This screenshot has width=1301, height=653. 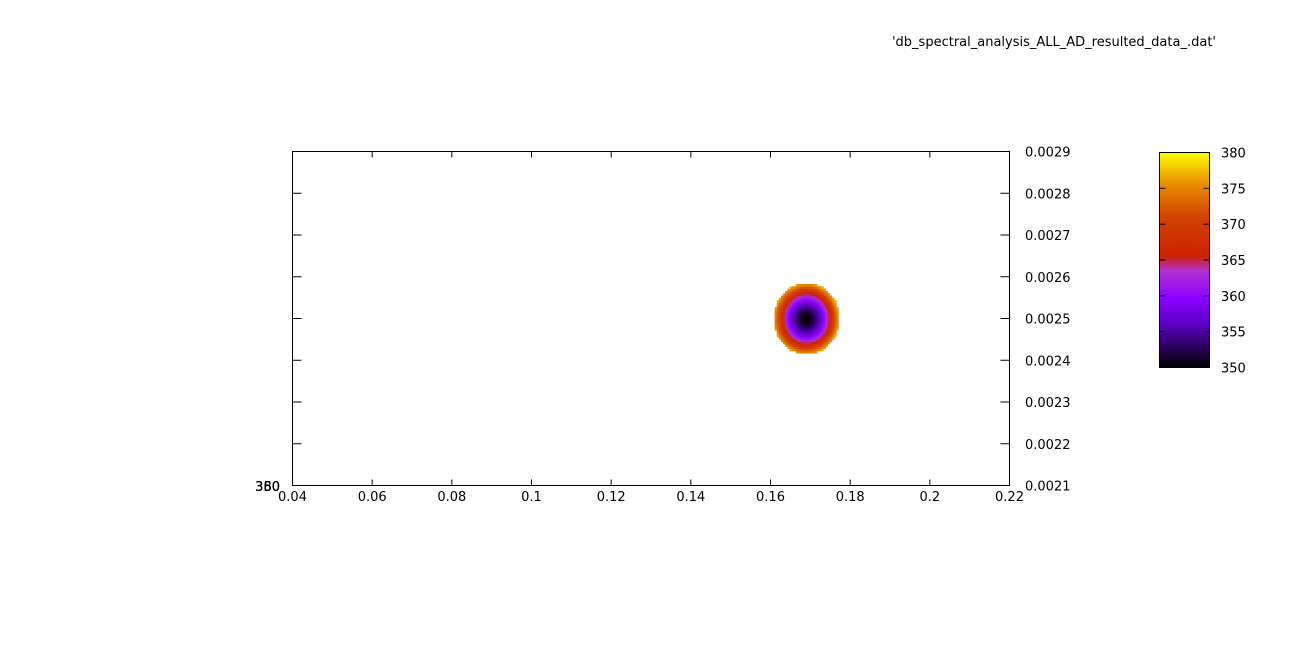 I want to click on y-tick-label: 0.0022, so click(x=1048, y=445).